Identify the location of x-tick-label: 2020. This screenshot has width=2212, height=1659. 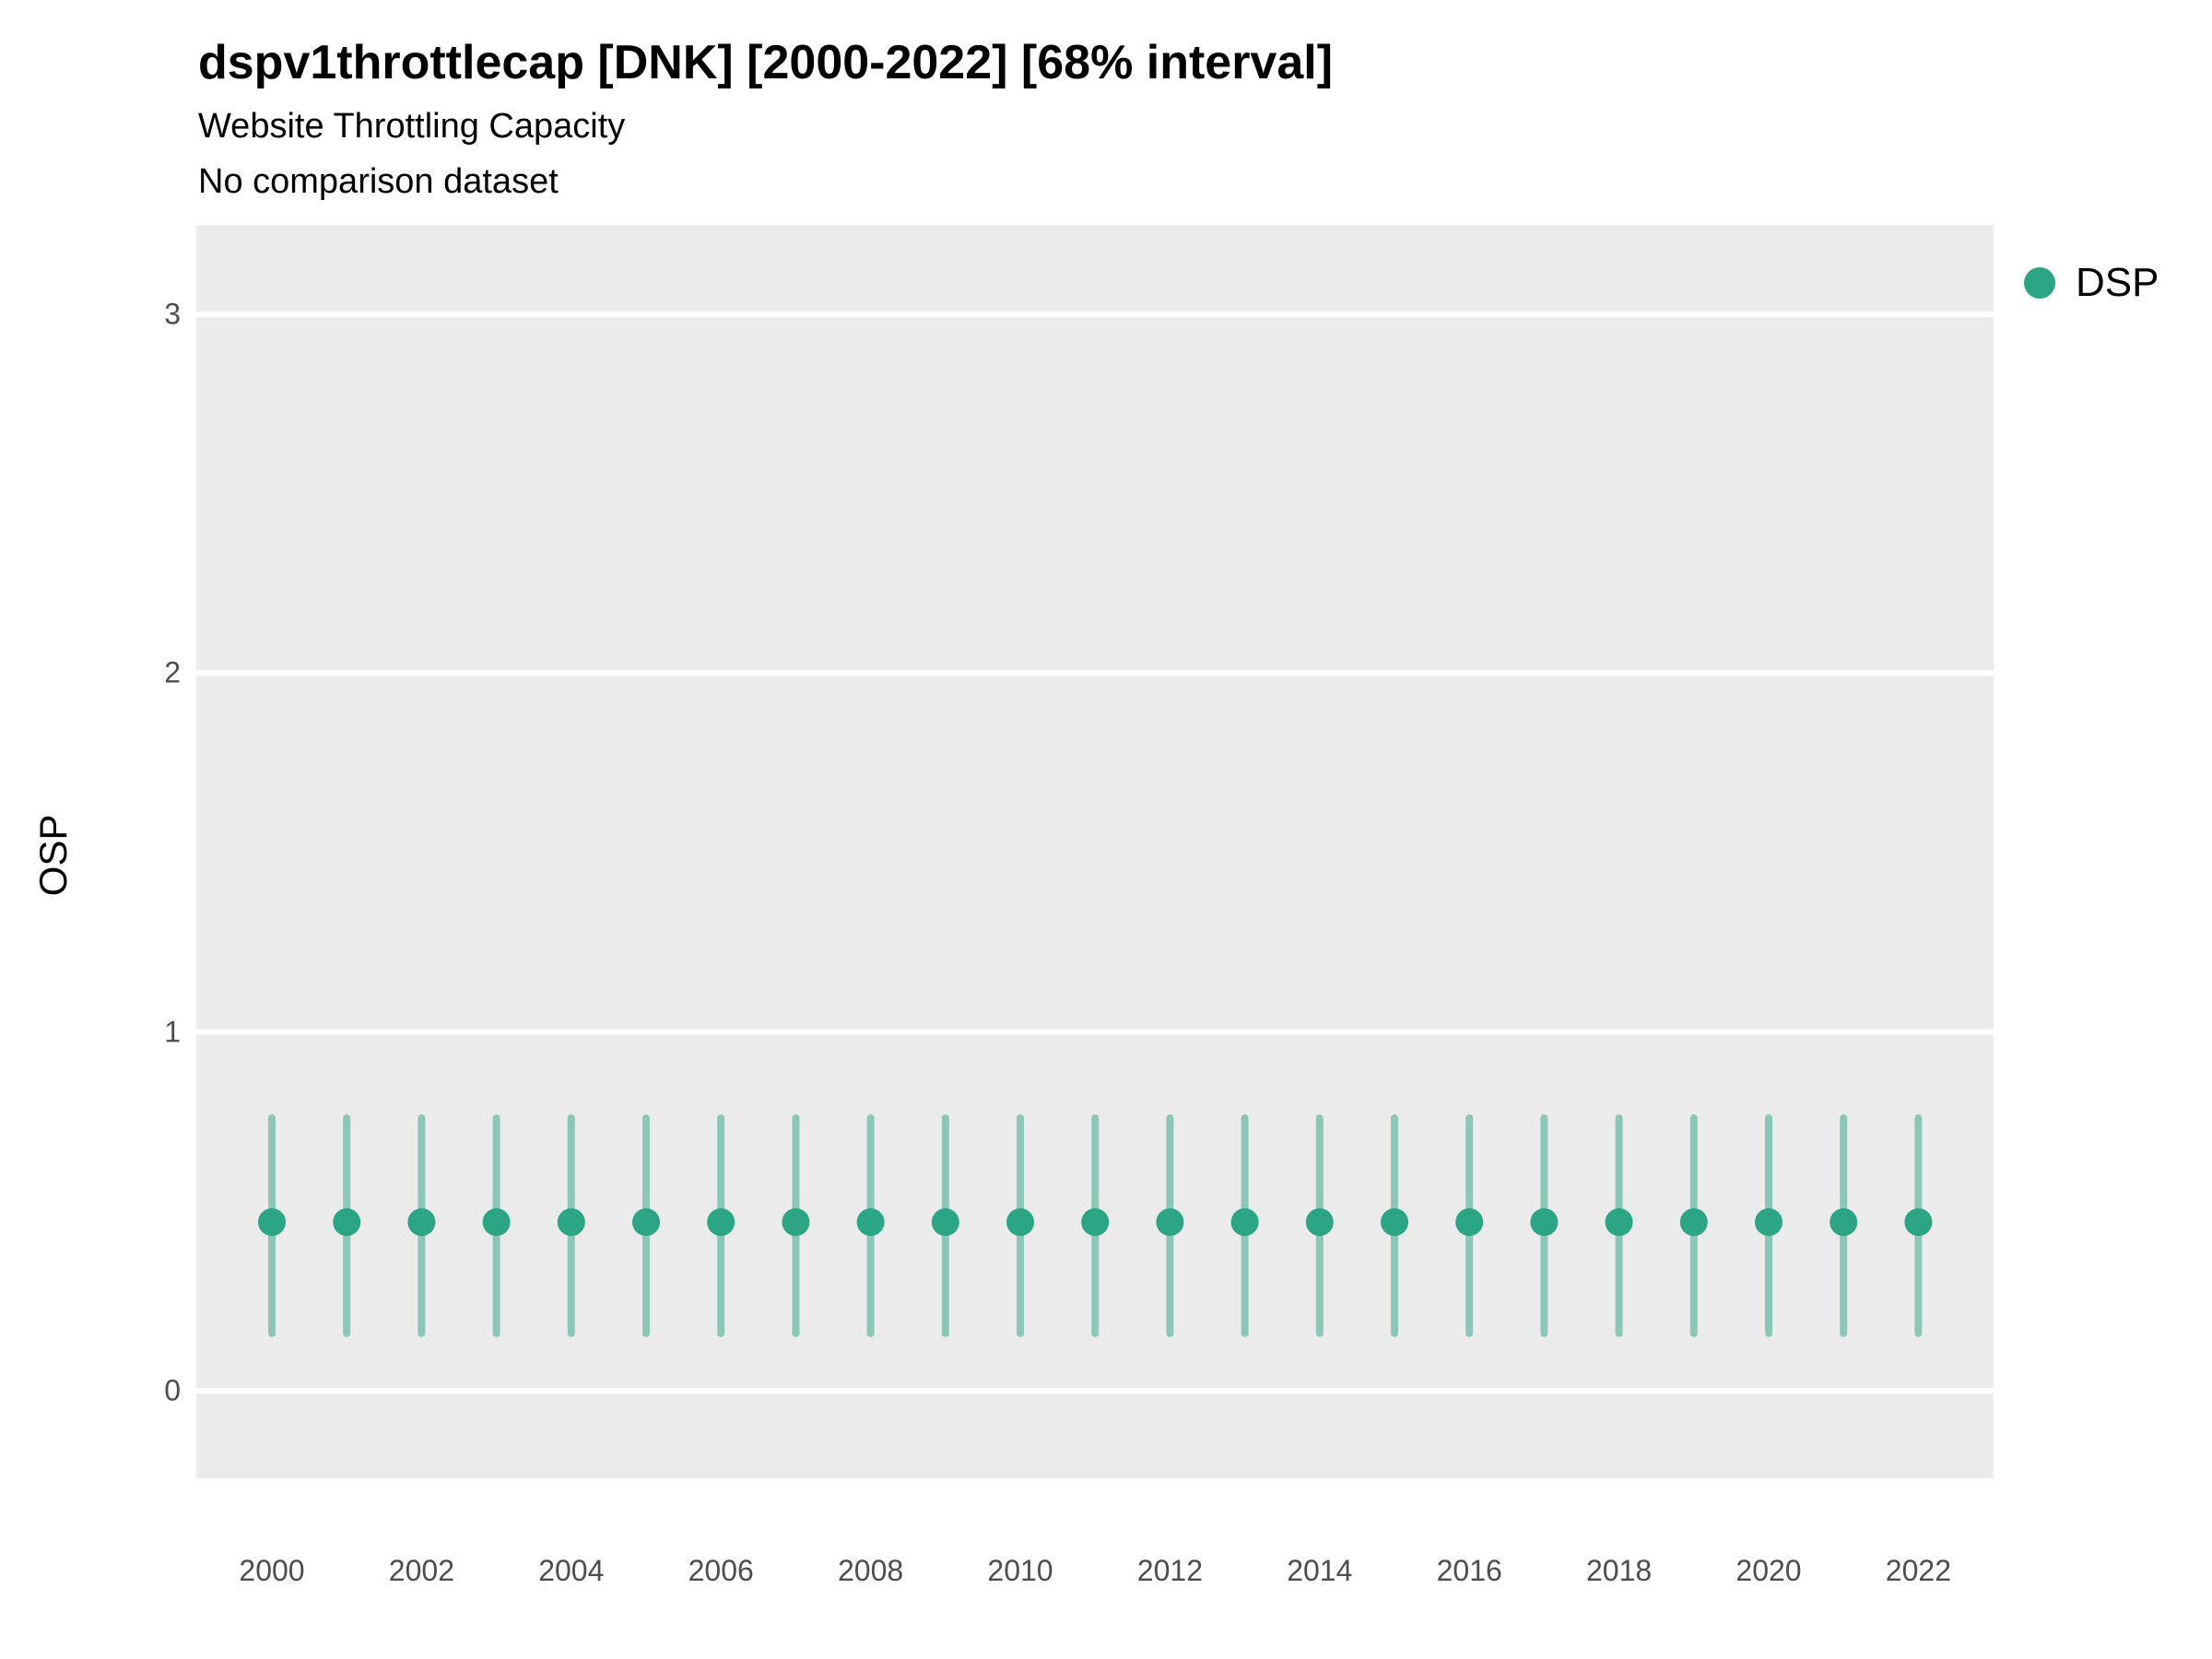
(1768, 1570).